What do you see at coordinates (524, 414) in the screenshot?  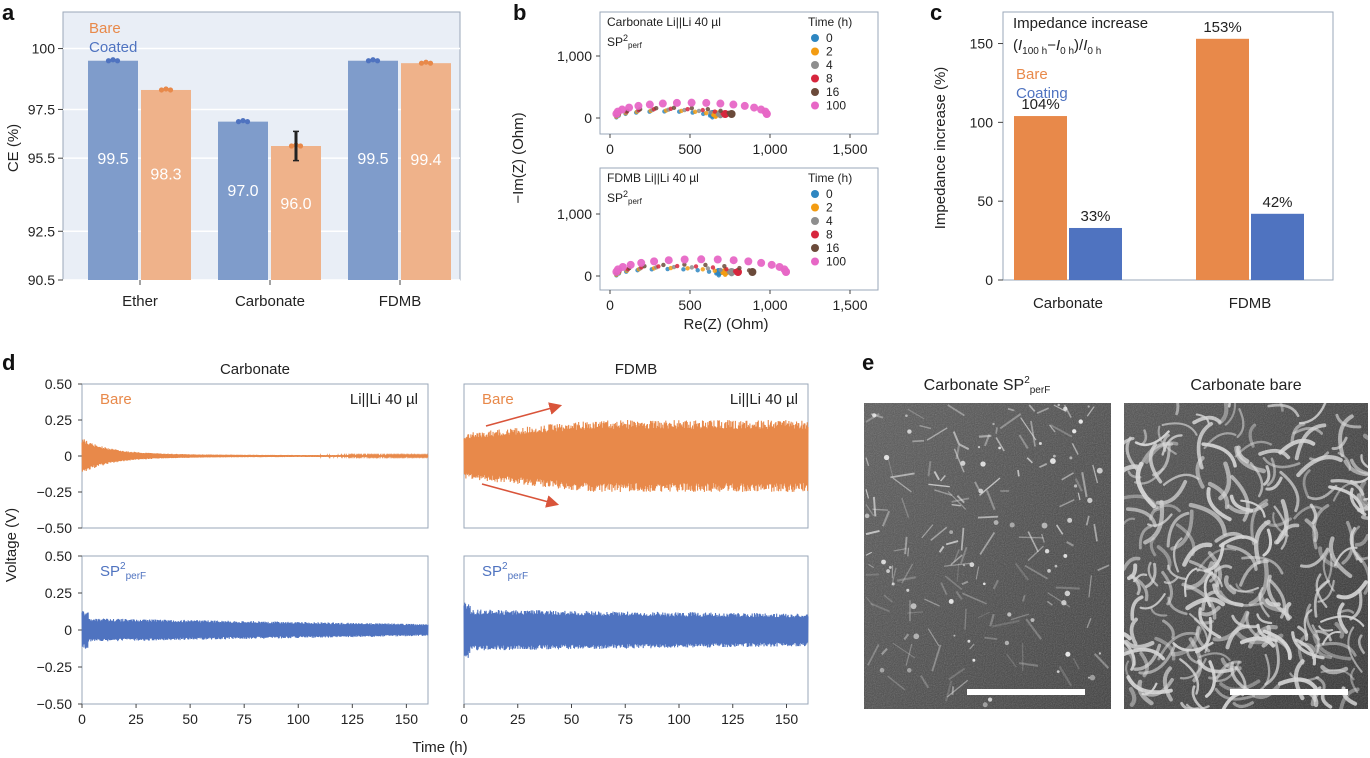 I see `growth-arrow-up` at bounding box center [524, 414].